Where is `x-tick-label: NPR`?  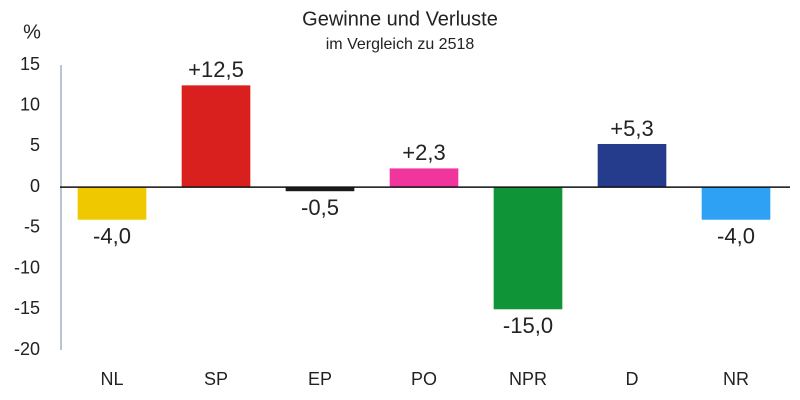 x-tick-label: NPR is located at coordinates (528, 379).